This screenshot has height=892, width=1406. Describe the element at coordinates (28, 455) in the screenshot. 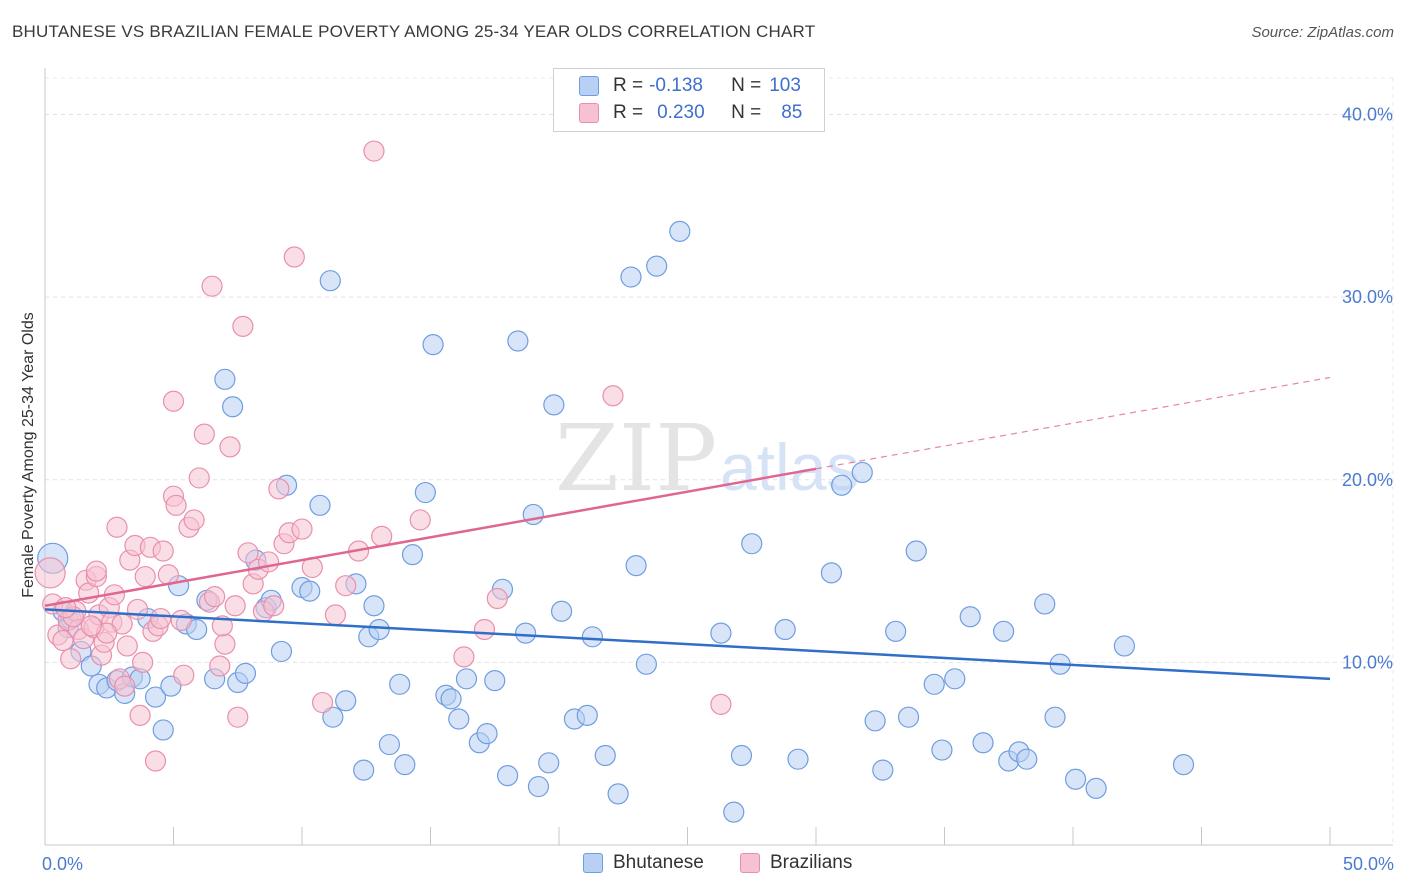

I see `y-axis-label: Female Poverty Among 25-34 Year Olds` at that location.